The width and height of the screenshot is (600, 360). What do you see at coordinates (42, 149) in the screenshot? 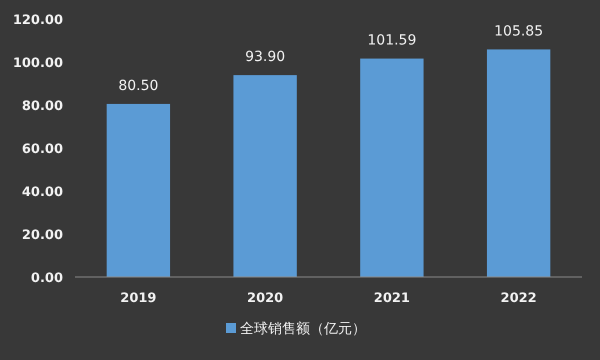
I see `y-tick-label: 60.00` at bounding box center [42, 149].